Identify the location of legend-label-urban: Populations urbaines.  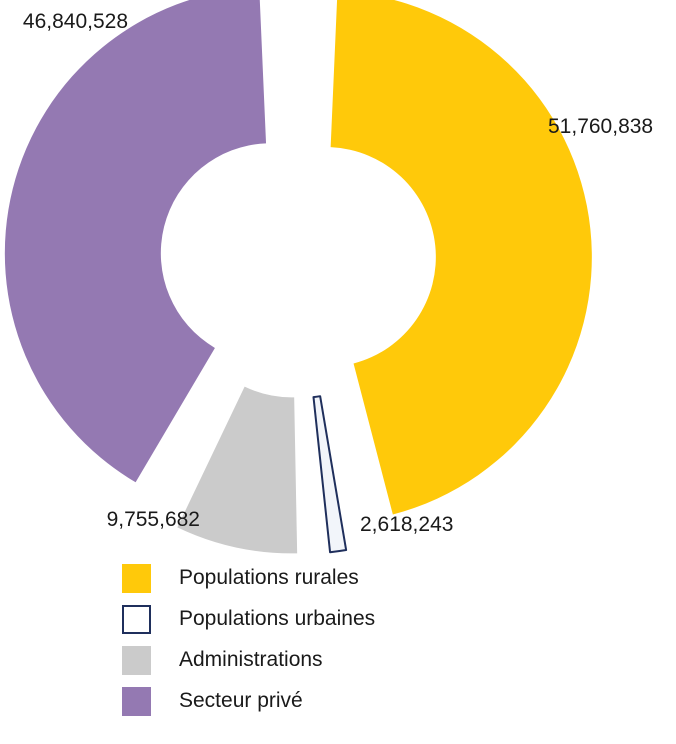
(277, 618).